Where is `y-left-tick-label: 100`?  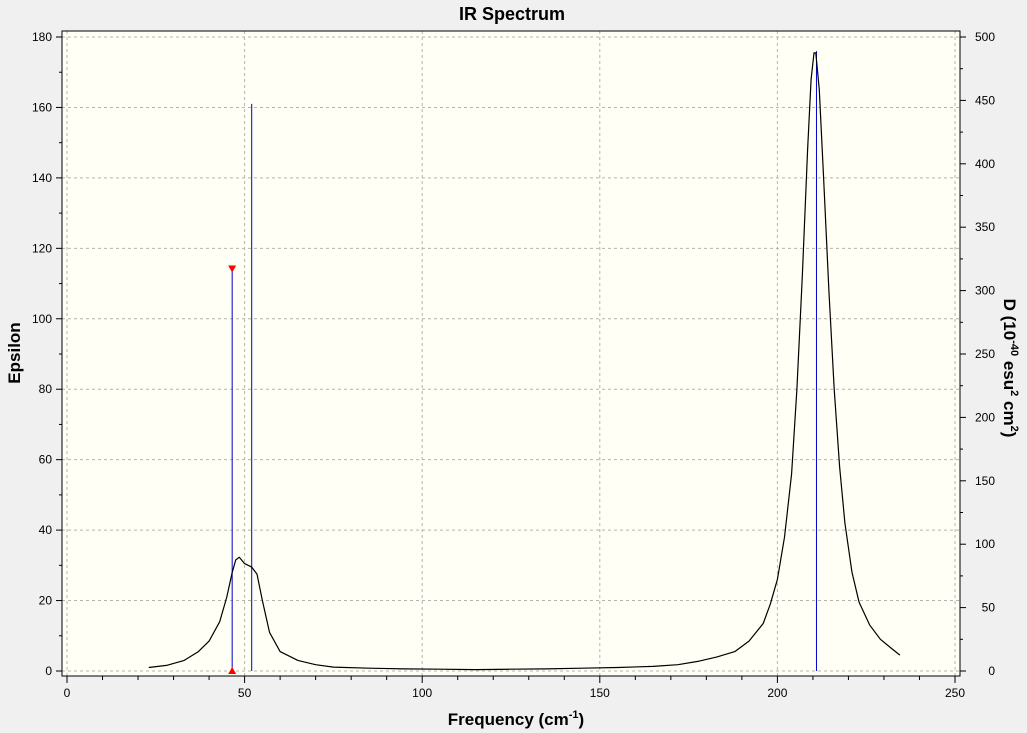 y-left-tick-label: 100 is located at coordinates (42, 319).